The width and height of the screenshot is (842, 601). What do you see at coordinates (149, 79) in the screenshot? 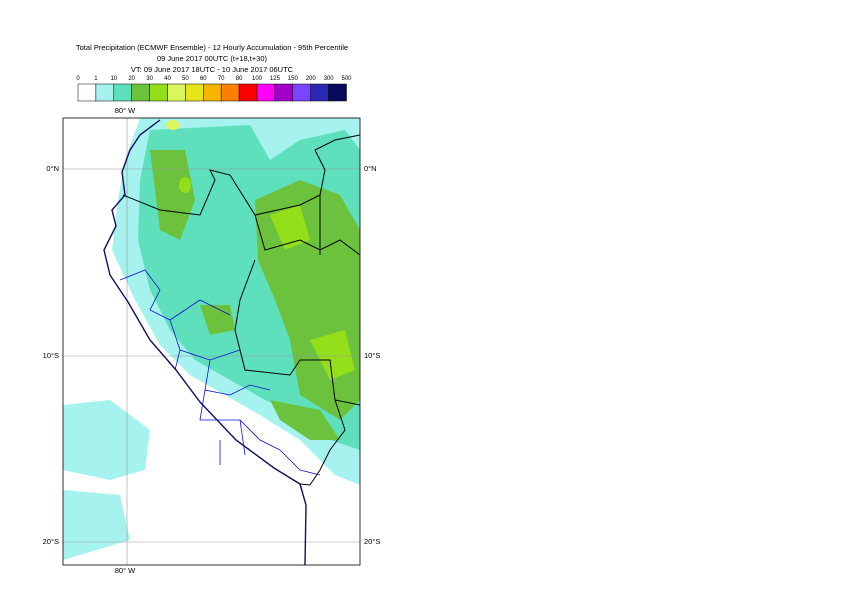
I see `legend-label: 30` at bounding box center [149, 79].